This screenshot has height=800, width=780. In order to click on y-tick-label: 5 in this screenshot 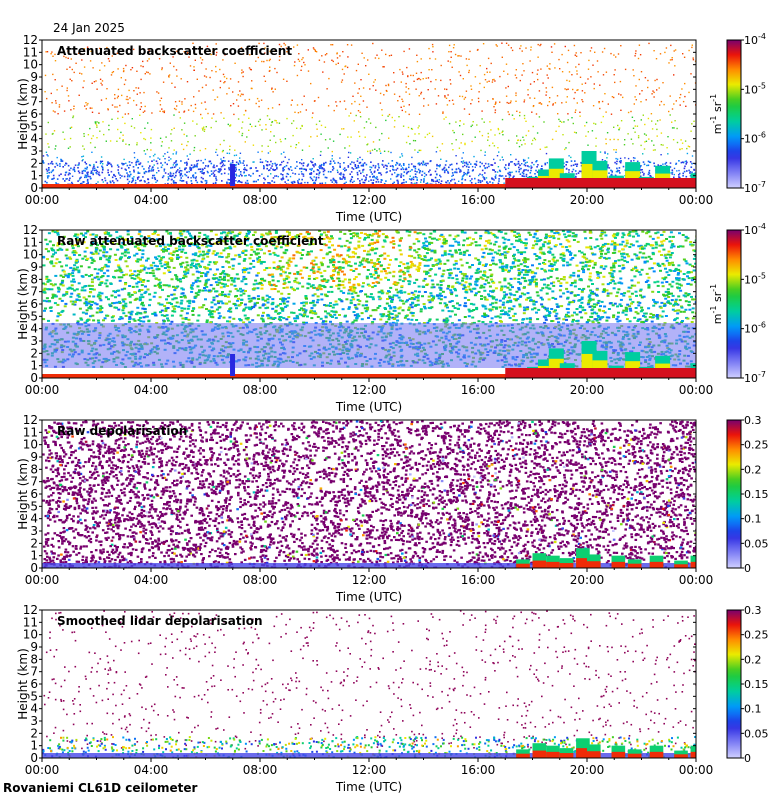, I will do `click(34, 696)`.